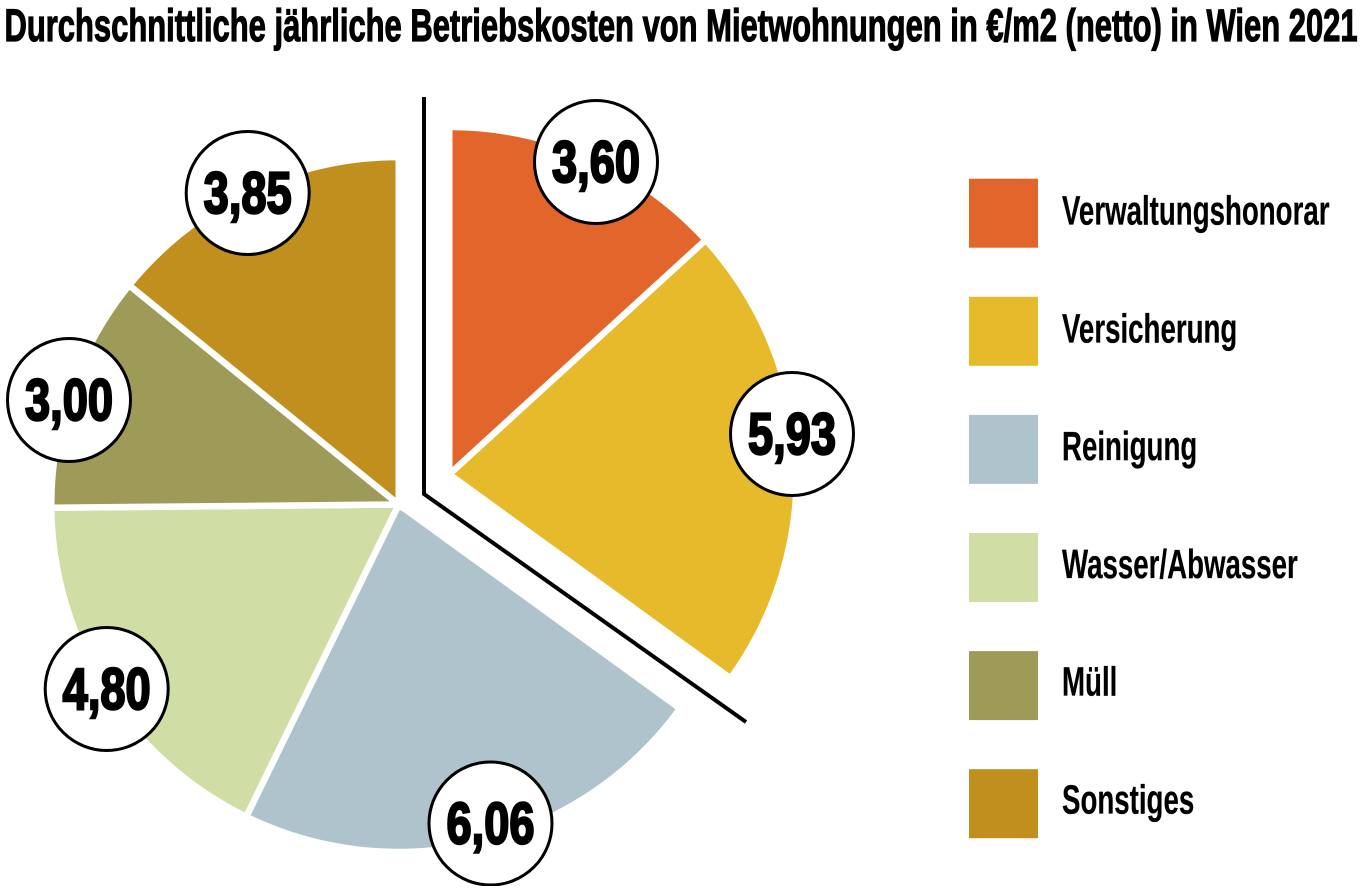 Image resolution: width=1366 pixels, height=891 pixels. I want to click on svg-text: 4,80, so click(107, 690).